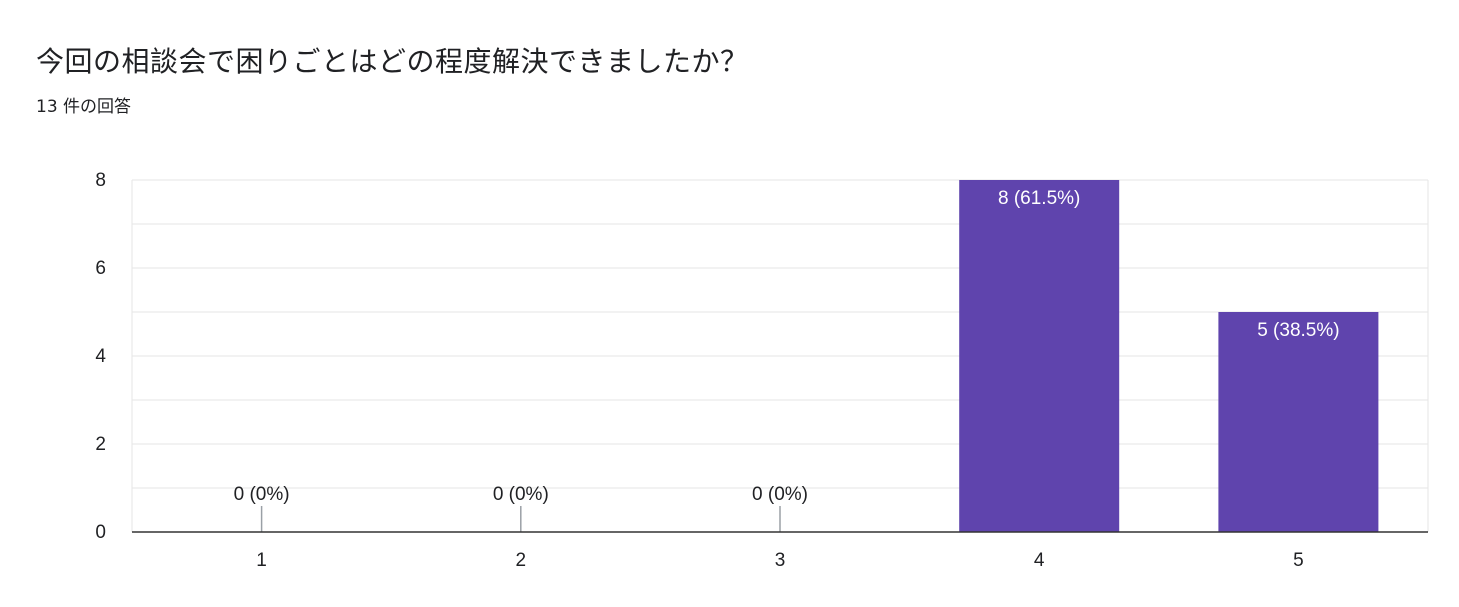  I want to click on y-tick-label: 8, so click(100, 180).